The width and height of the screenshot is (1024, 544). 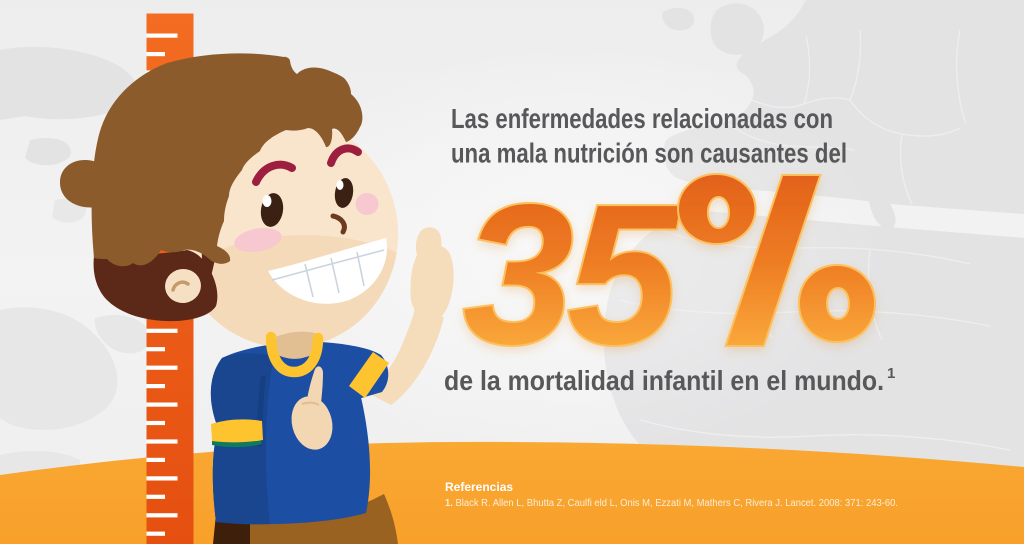 I want to click on svg-text: 1, so click(x=891, y=373).